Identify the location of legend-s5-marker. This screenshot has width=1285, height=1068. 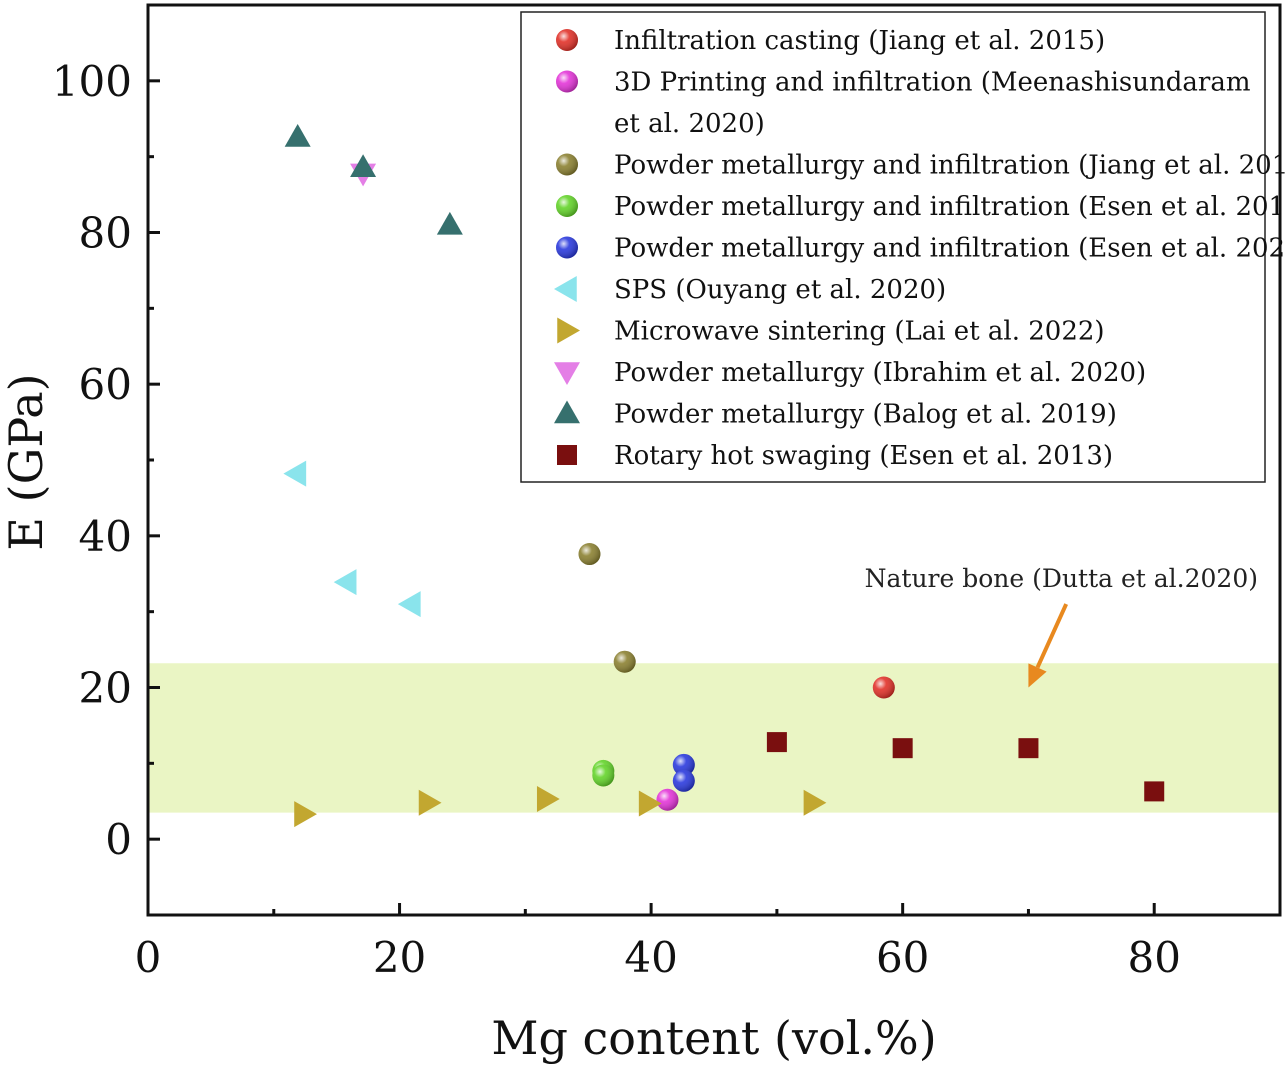
(567, 247).